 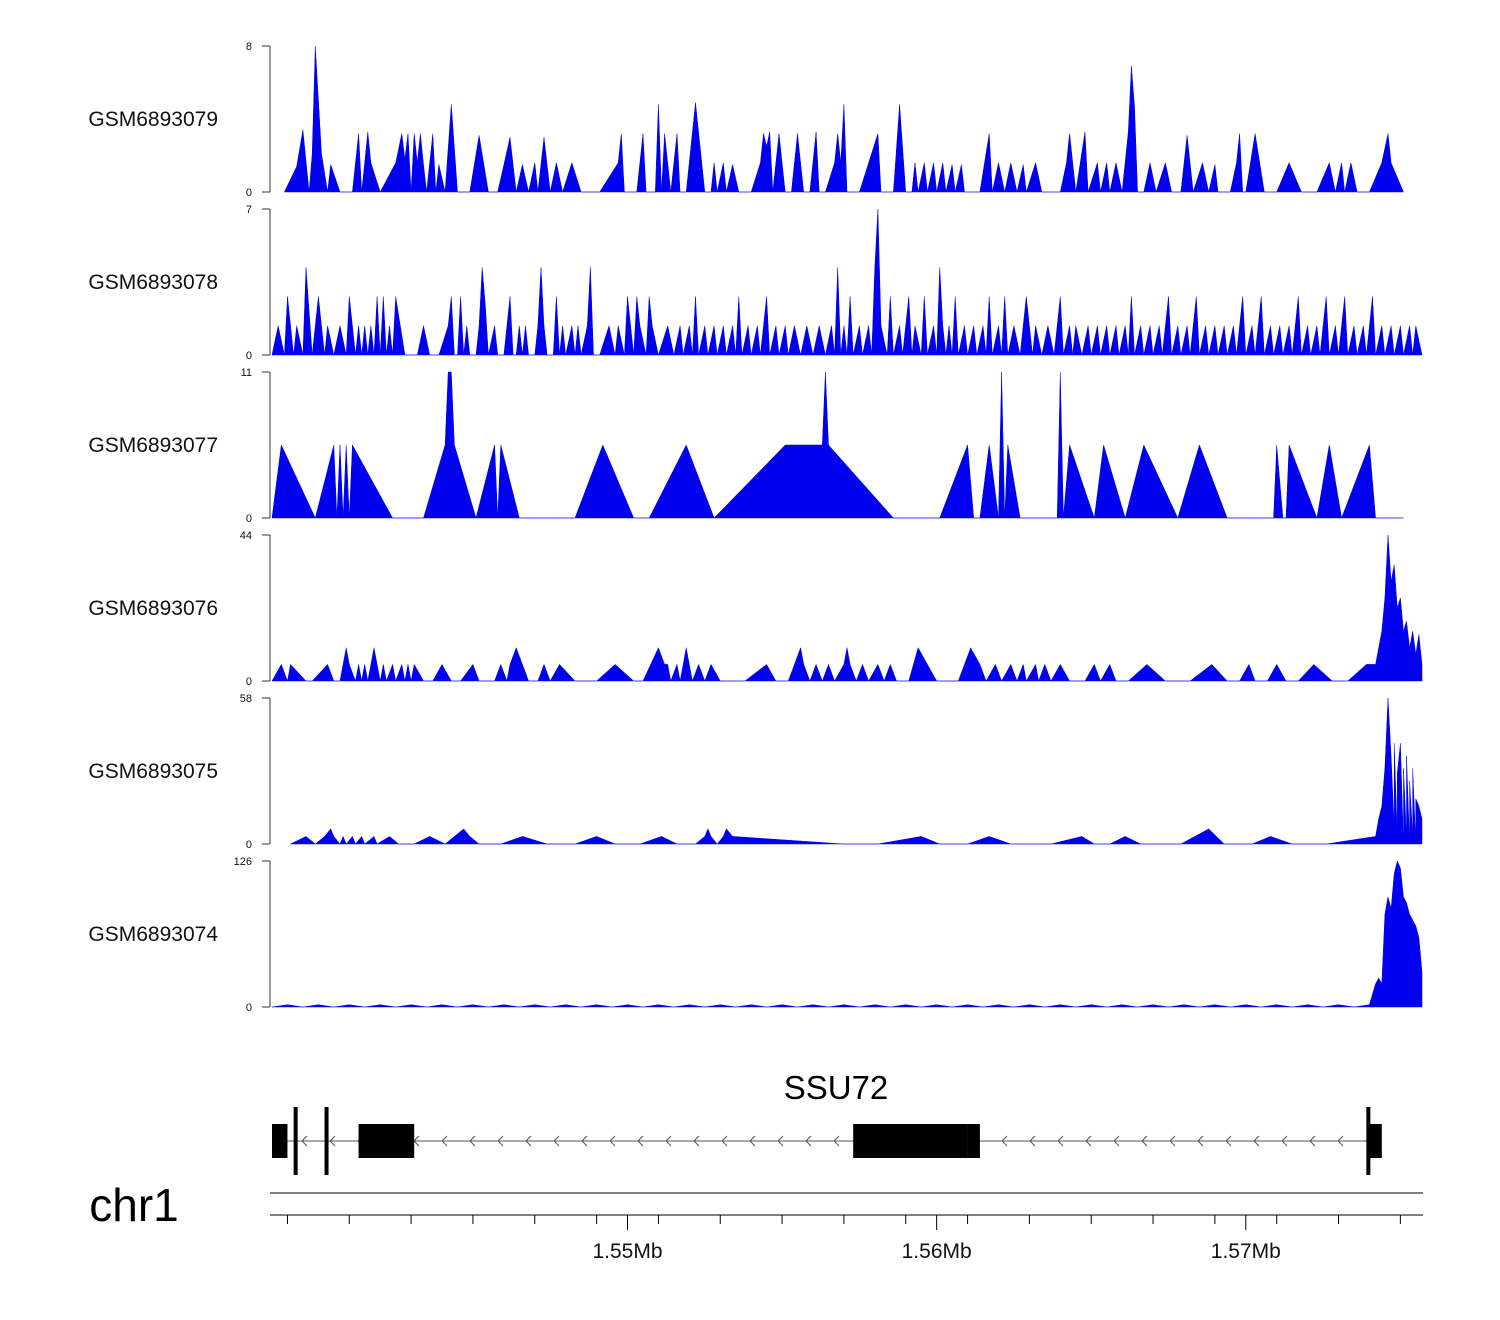 I want to click on gene-annotation-track: SSU72, so click(x=827, y=1122).